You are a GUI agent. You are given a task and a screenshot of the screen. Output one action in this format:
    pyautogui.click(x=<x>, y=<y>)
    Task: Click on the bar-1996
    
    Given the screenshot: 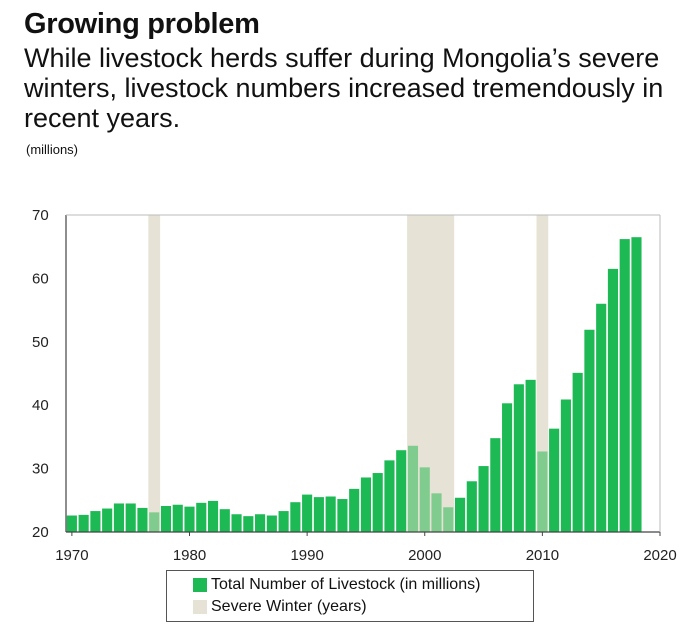 What is the action you would take?
    pyautogui.click(x=377, y=502)
    